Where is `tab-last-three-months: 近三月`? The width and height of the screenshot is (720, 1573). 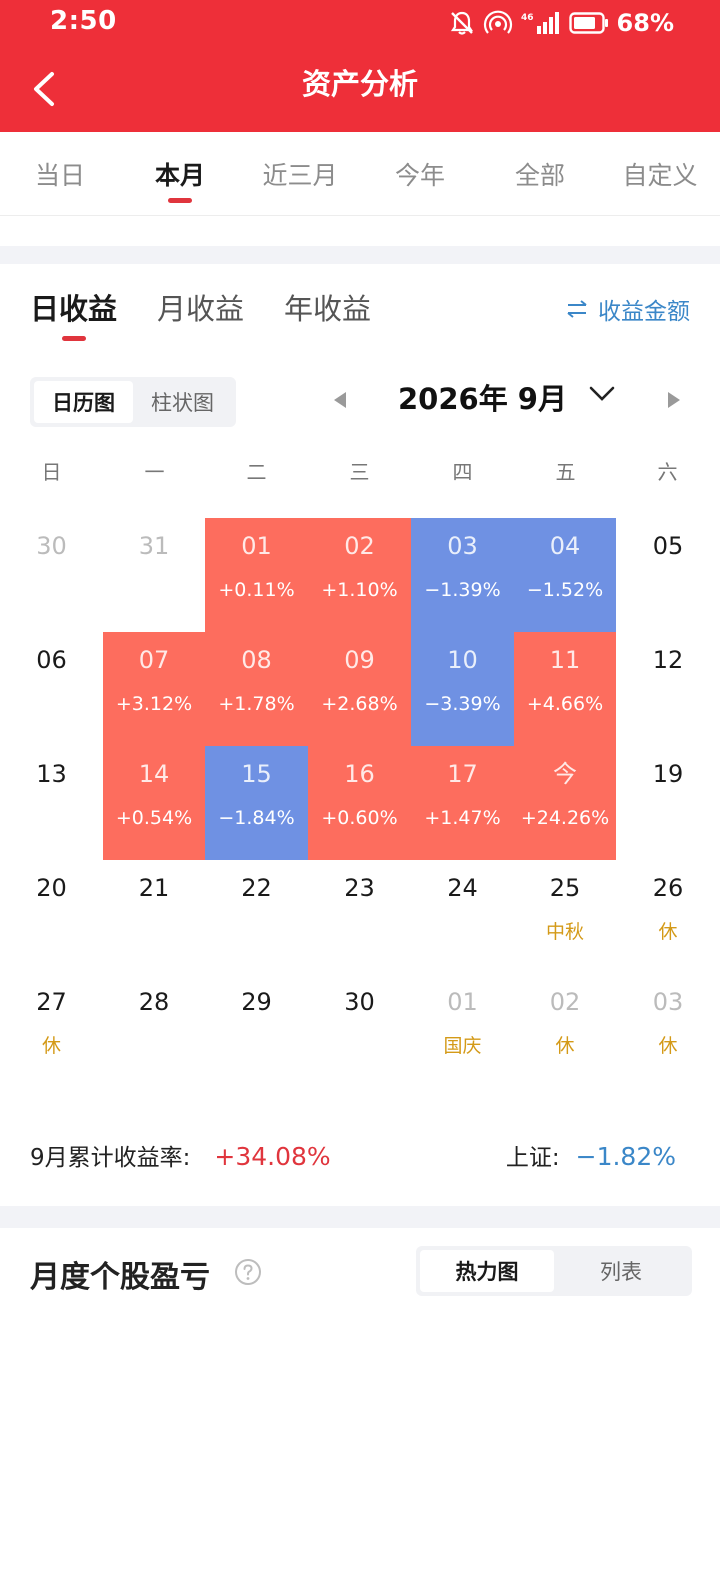
tab-last-three-months: 近三月 is located at coordinates (300, 175).